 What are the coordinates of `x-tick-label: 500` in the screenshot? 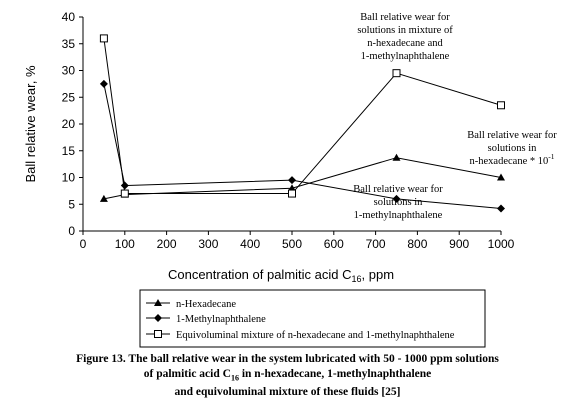 It's located at (292, 244).